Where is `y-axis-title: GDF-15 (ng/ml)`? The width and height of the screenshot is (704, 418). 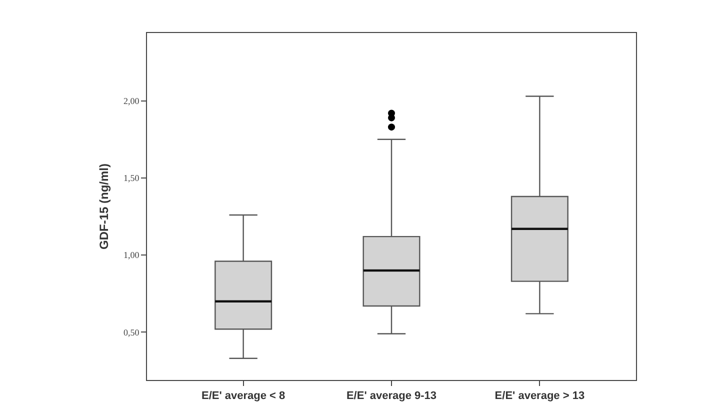
y-axis-title: GDF-15 (ng/ml) is located at coordinates (103, 207).